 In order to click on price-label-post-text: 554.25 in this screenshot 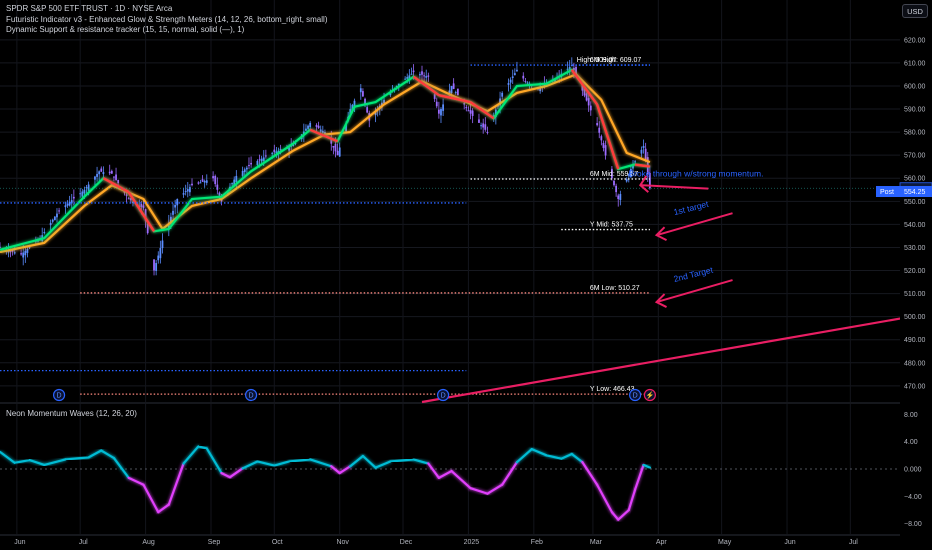, I will do `click(915, 192)`.